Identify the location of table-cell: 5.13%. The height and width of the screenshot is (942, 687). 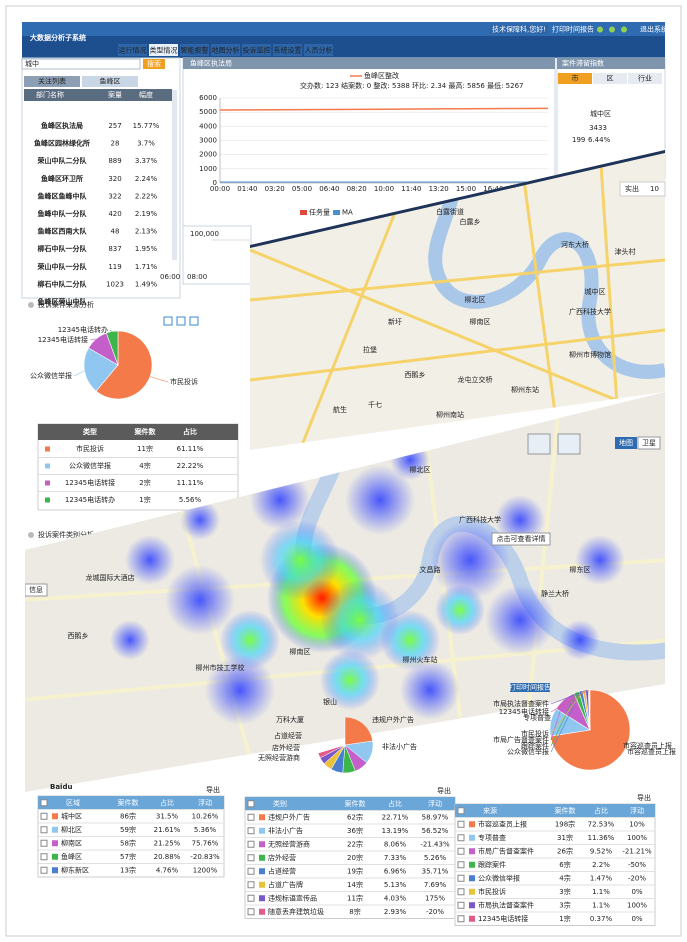
(395, 885).